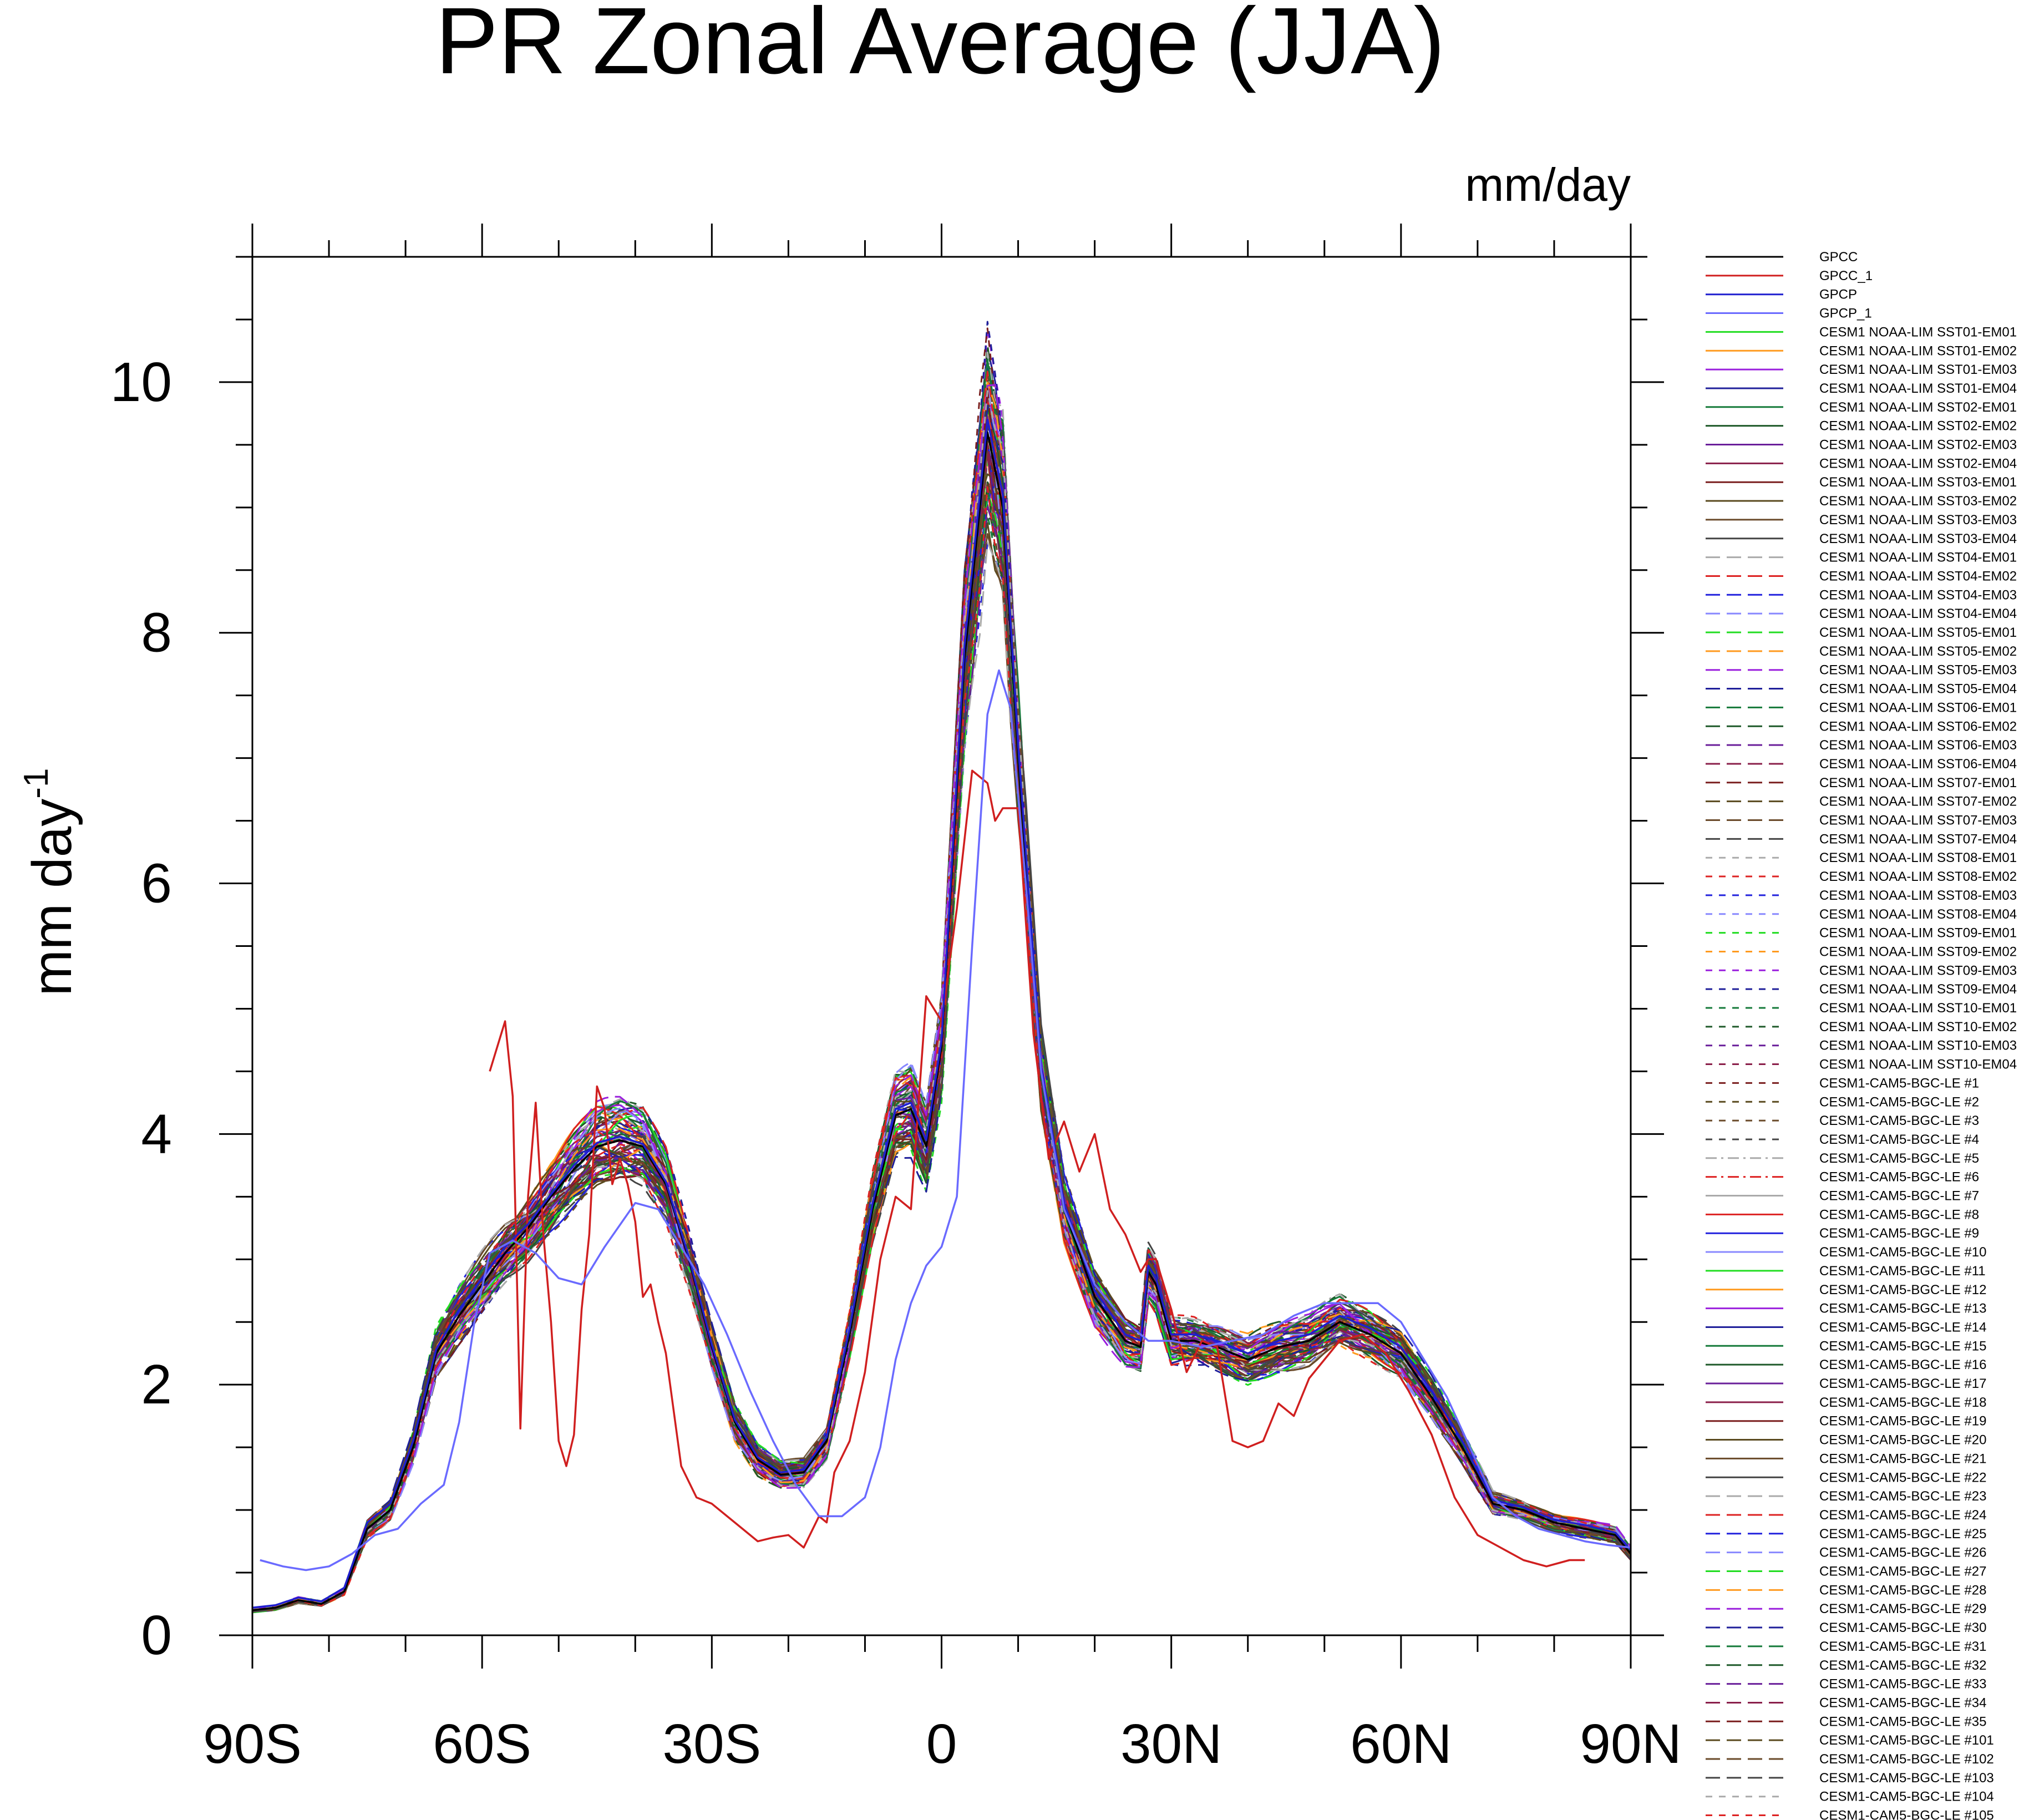 Image resolution: width=2019 pixels, height=1820 pixels. I want to click on legend-label: GPCP, so click(1838, 294).